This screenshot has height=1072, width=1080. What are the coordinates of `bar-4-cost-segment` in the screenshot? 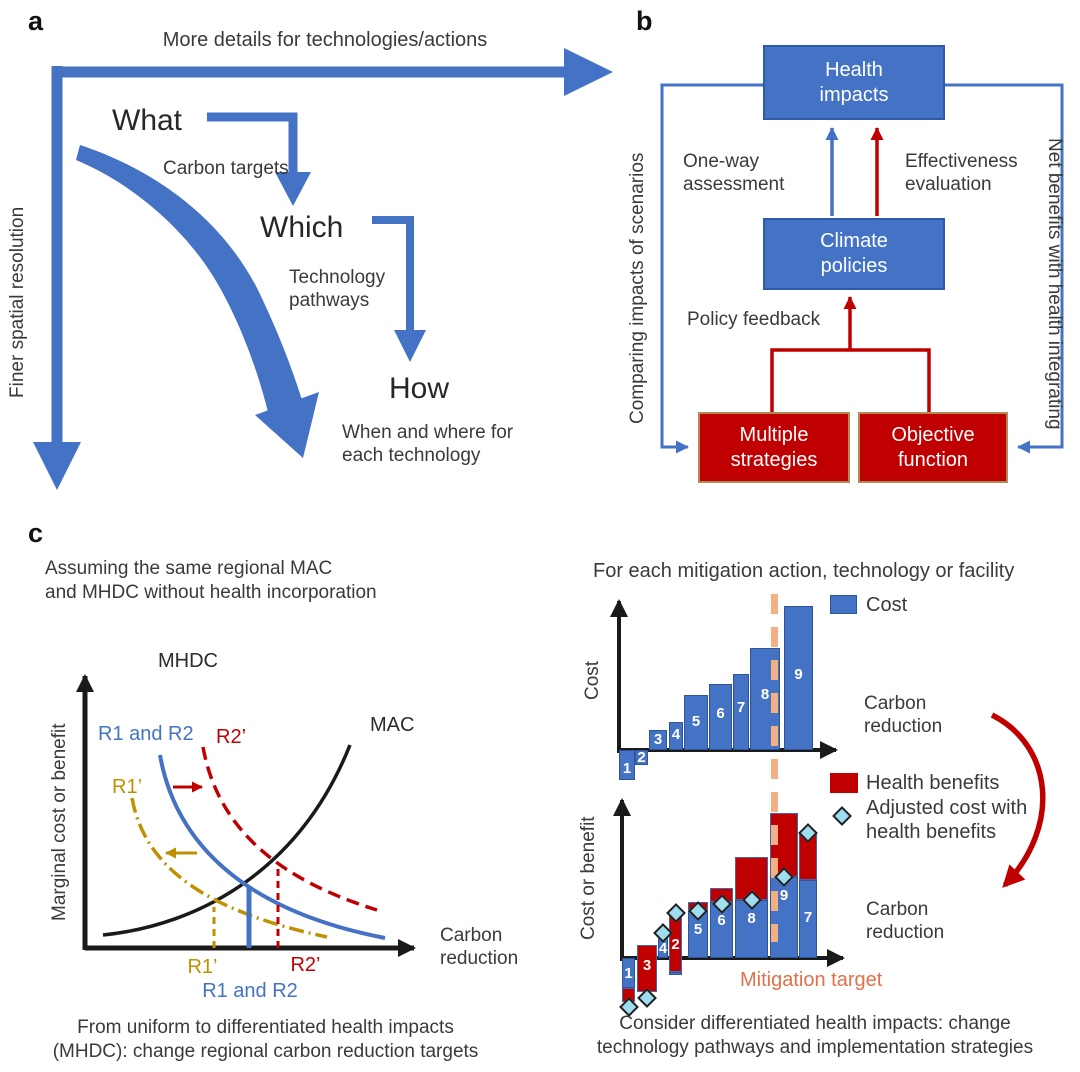 It's located at (676, 736).